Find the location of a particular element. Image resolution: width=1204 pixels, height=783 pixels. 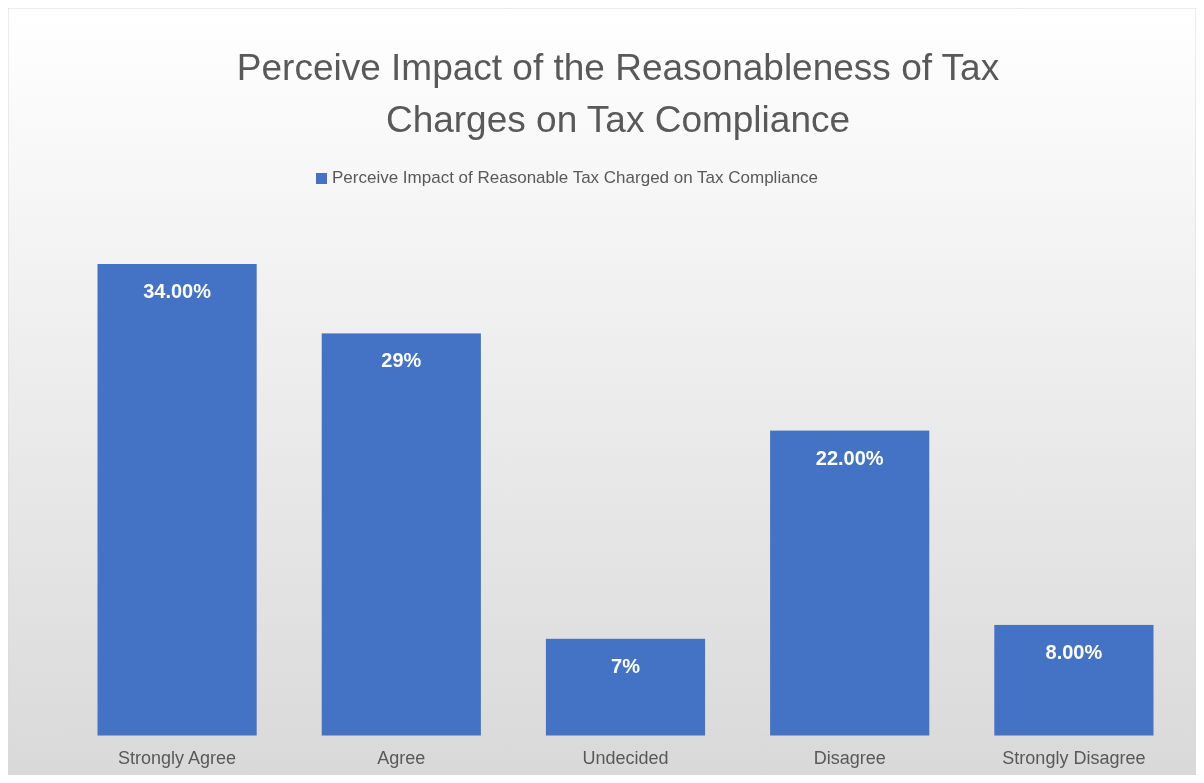

x-tick-label: Strongly Agree is located at coordinates (177, 758).